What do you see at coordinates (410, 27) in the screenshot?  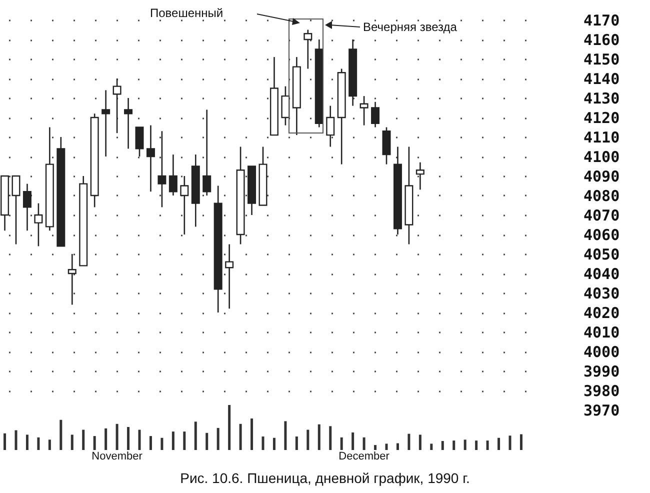 I see `annotation: Вечерняя звезда` at bounding box center [410, 27].